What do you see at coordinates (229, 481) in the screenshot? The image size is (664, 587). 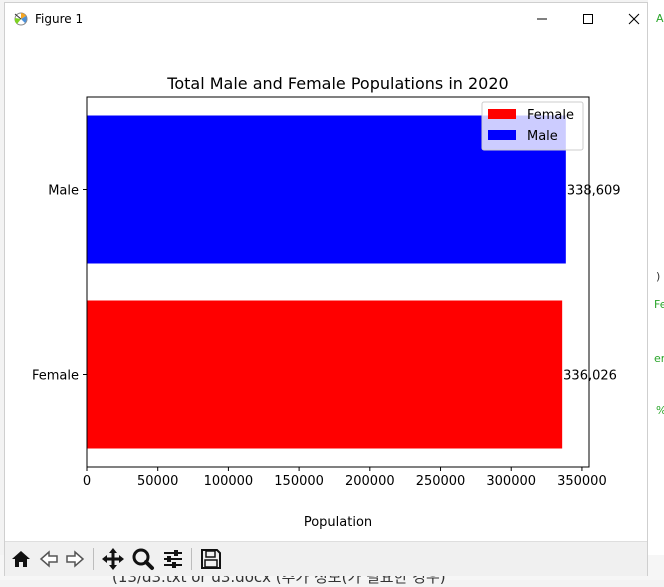 I see `x-tick-label: 100000` at bounding box center [229, 481].